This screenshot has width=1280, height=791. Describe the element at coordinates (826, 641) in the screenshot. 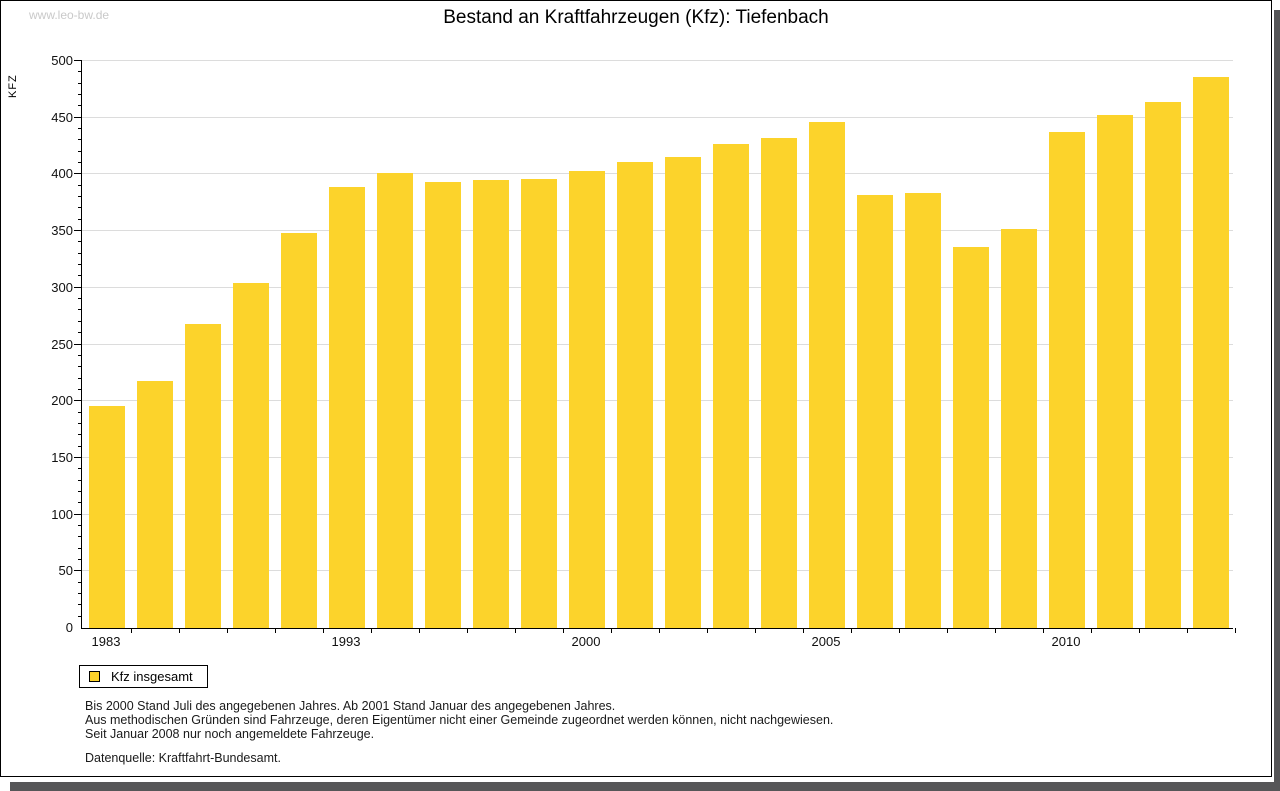

I see `x-tick-label-2005: 2005` at that location.